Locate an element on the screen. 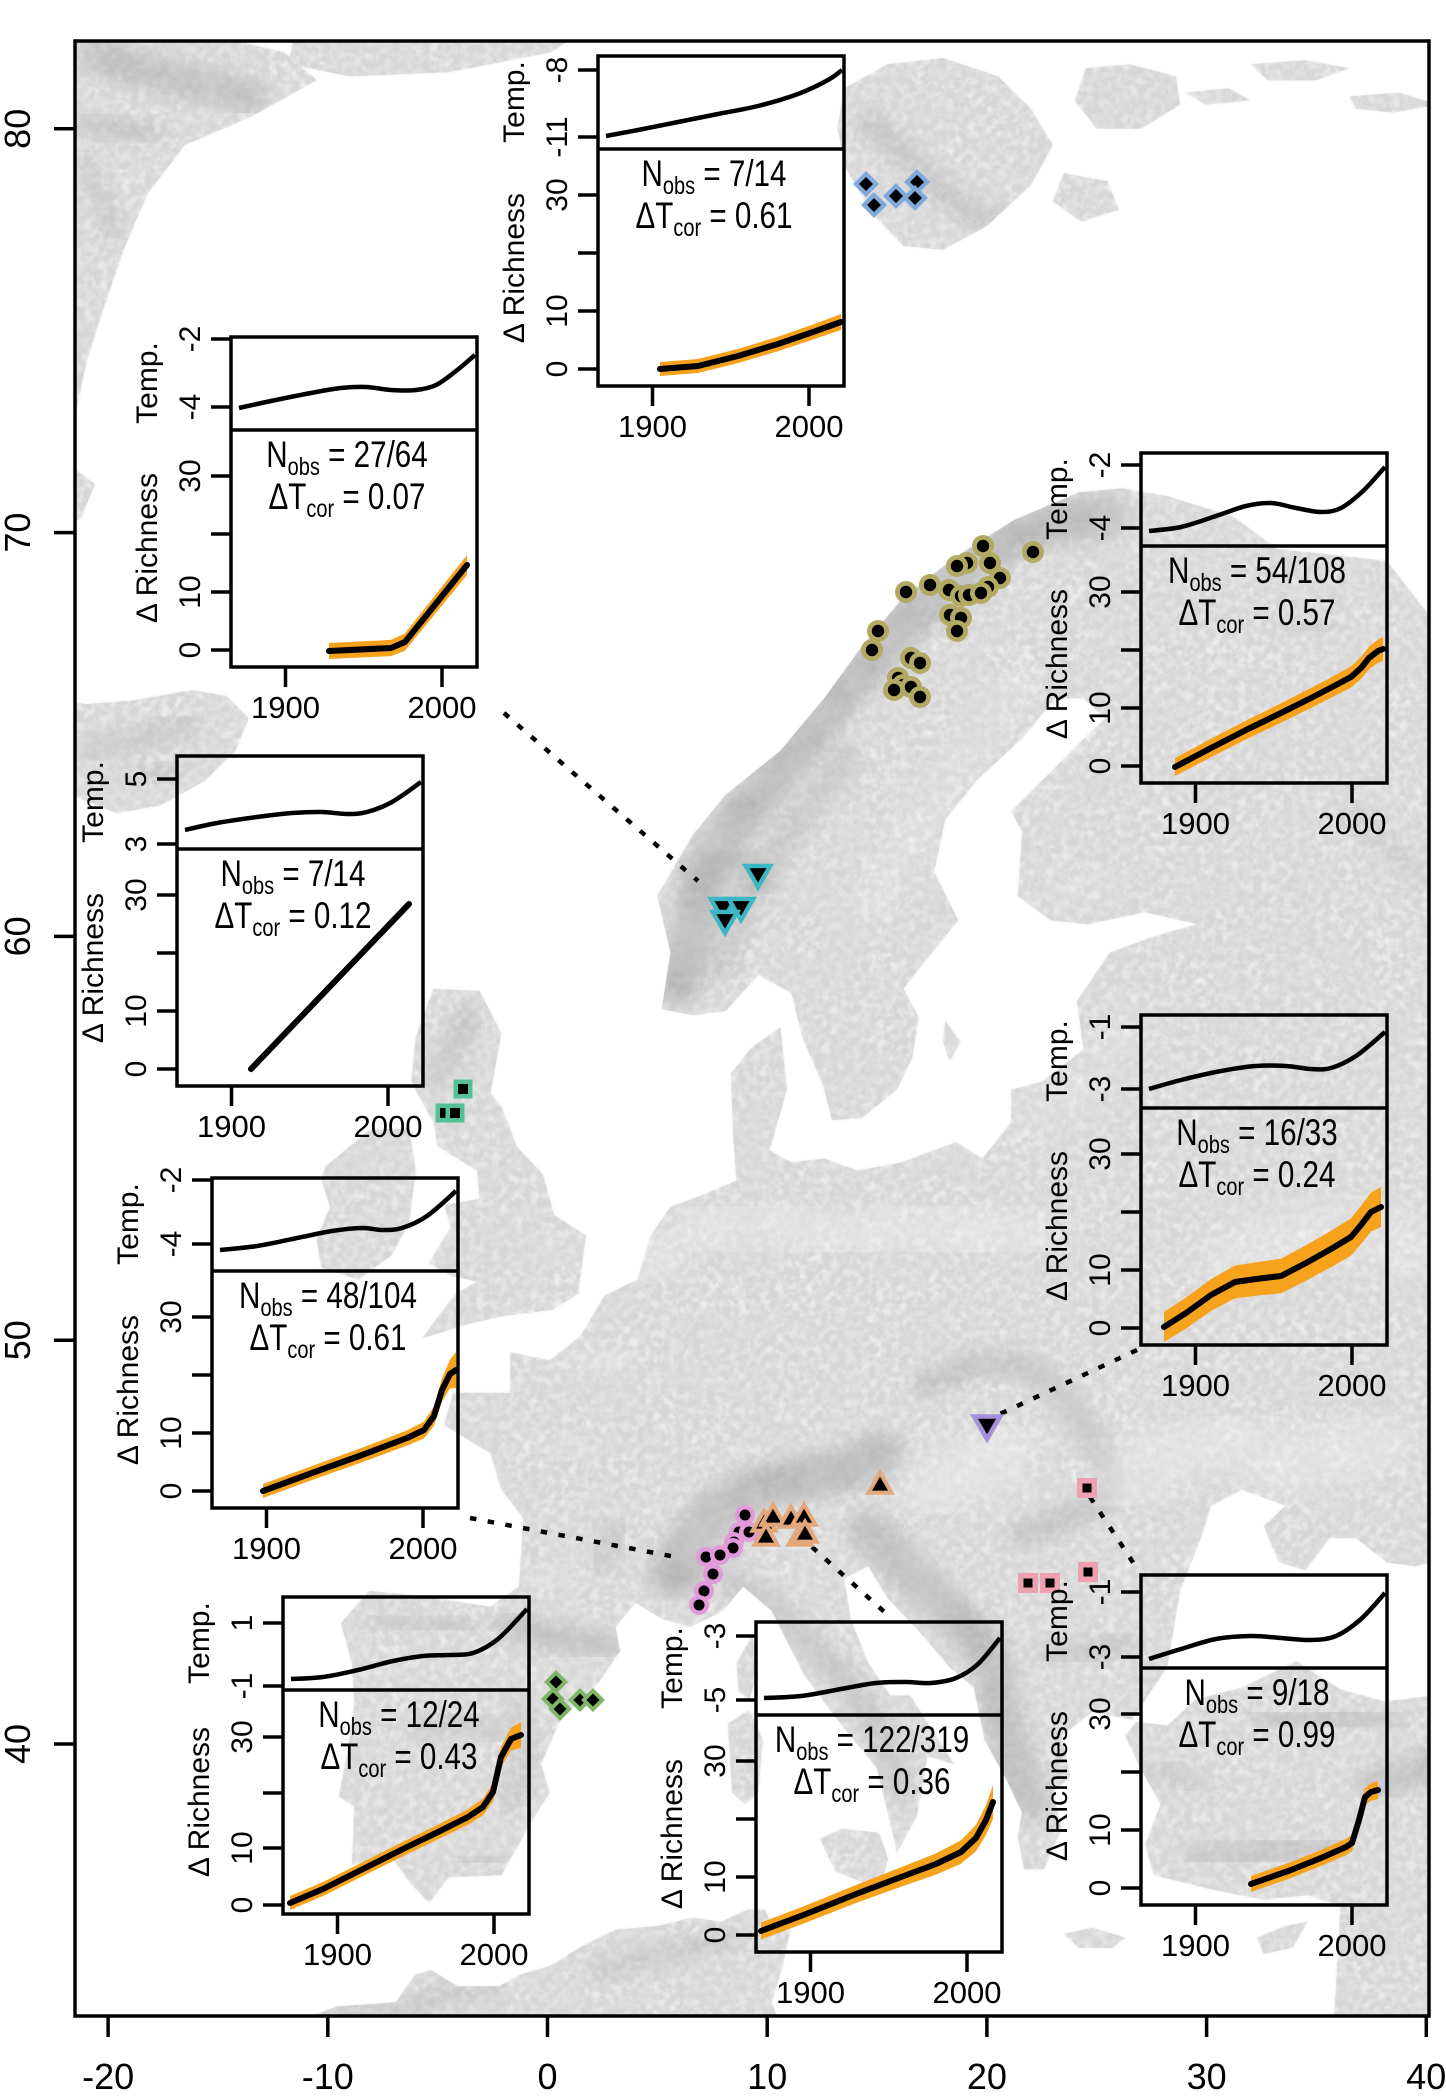  svg-text: -11 is located at coordinates (557, 136).